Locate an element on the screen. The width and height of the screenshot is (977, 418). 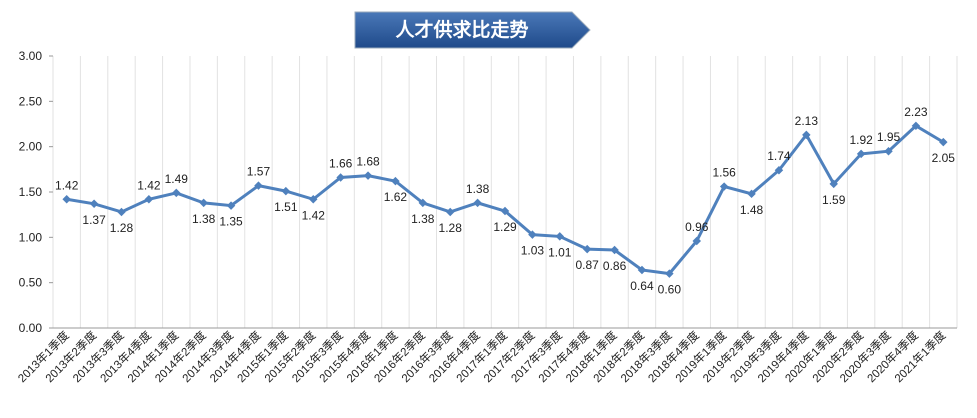
data-label: 1.95 is located at coordinates (889, 137).